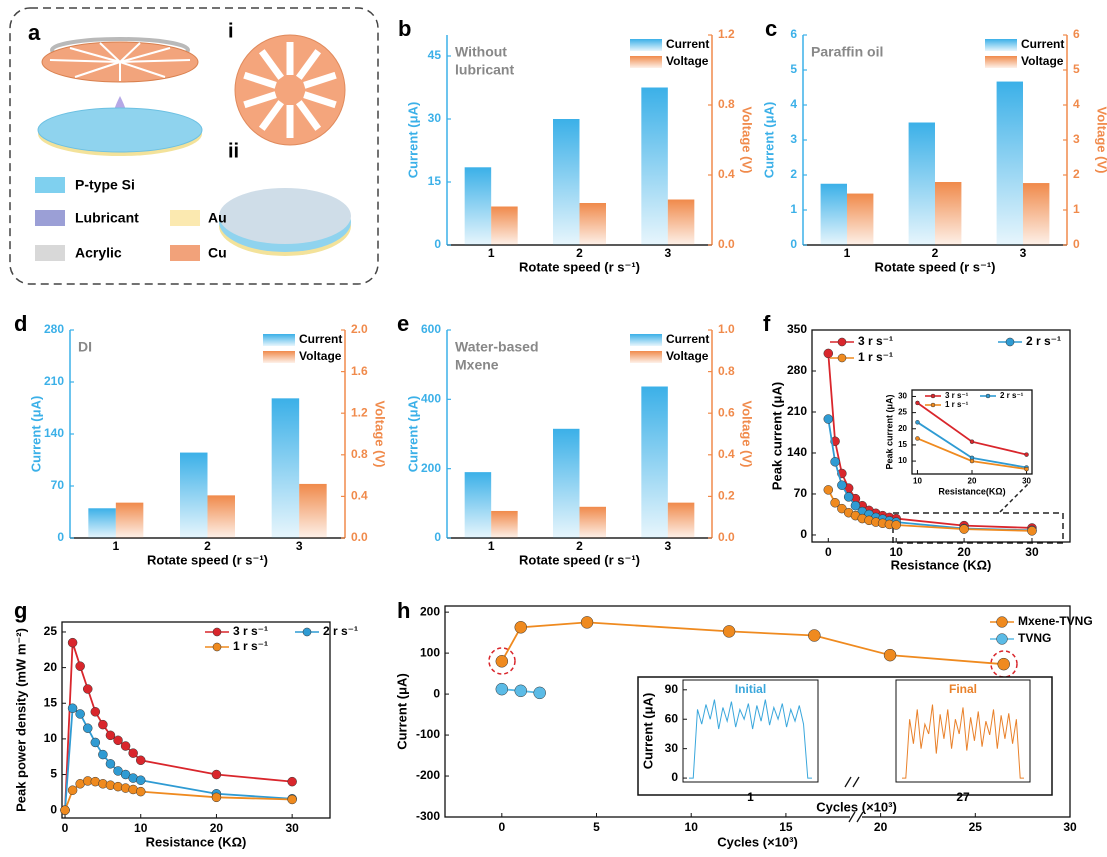 The image size is (1107, 857). Describe the element at coordinates (1076, 209) in the screenshot. I see `y2-tick-label: 1` at that location.